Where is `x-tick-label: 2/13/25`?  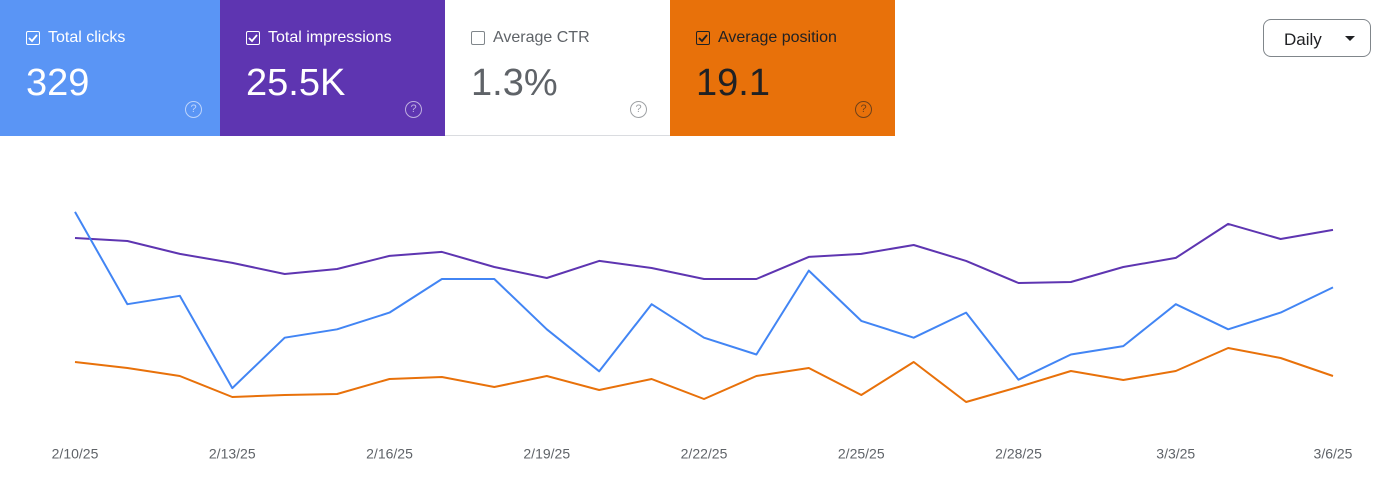 x-tick-label: 2/13/25 is located at coordinates (232, 454).